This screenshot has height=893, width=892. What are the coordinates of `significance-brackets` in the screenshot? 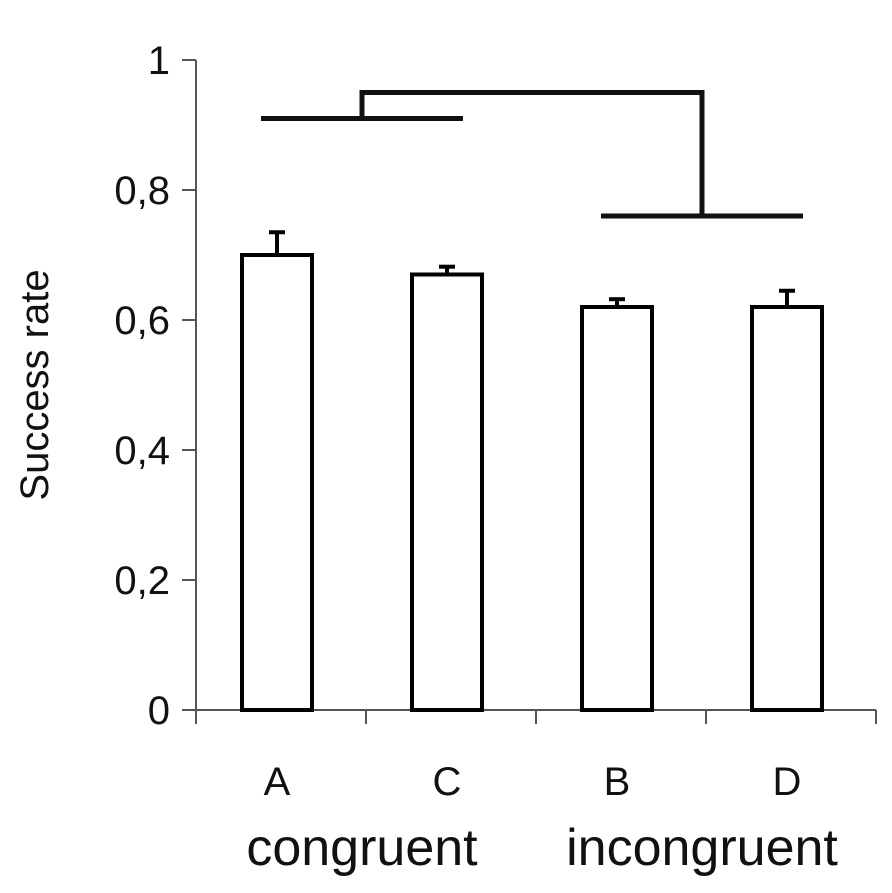 It's located at (532, 154).